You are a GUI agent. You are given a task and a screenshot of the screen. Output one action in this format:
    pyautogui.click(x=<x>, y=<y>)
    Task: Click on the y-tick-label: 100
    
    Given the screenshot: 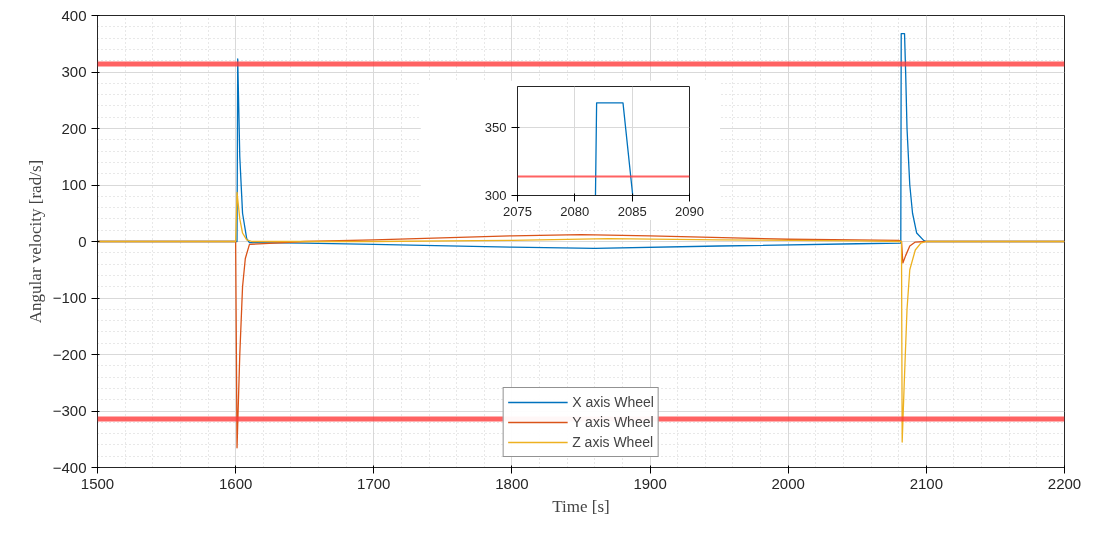 What is the action you would take?
    pyautogui.click(x=74, y=184)
    